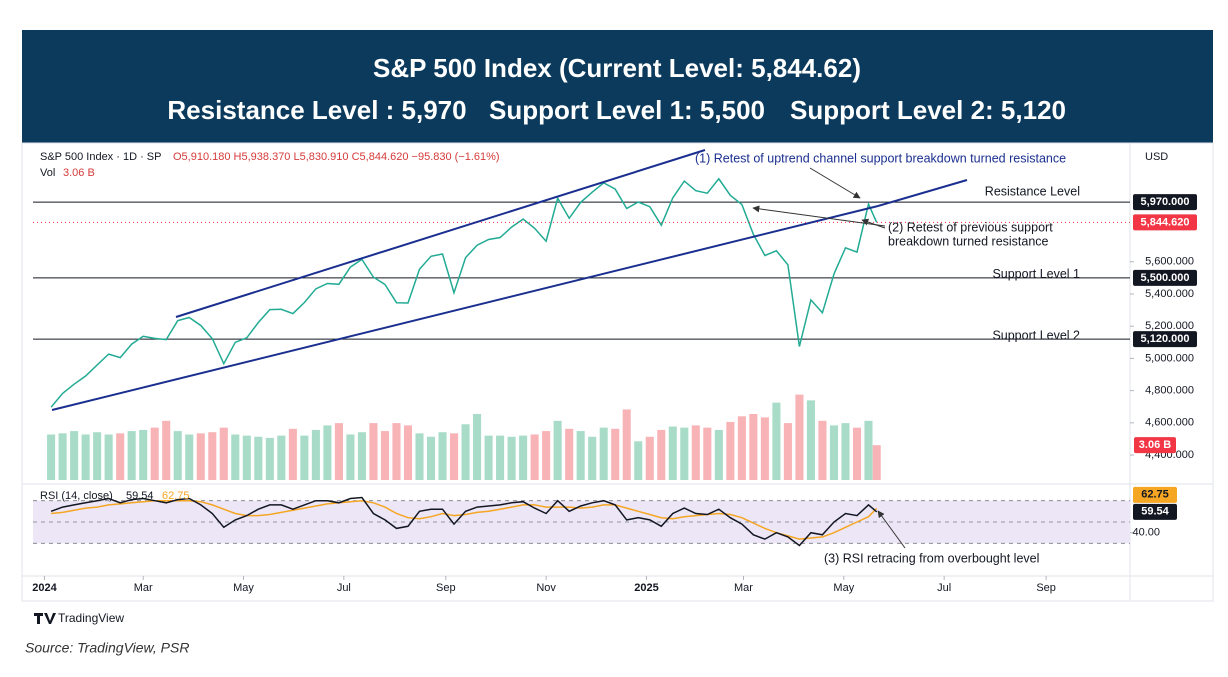  What do you see at coordinates (1169, 358) in the screenshot?
I see `y-tick-label: 5,000.000` at bounding box center [1169, 358].